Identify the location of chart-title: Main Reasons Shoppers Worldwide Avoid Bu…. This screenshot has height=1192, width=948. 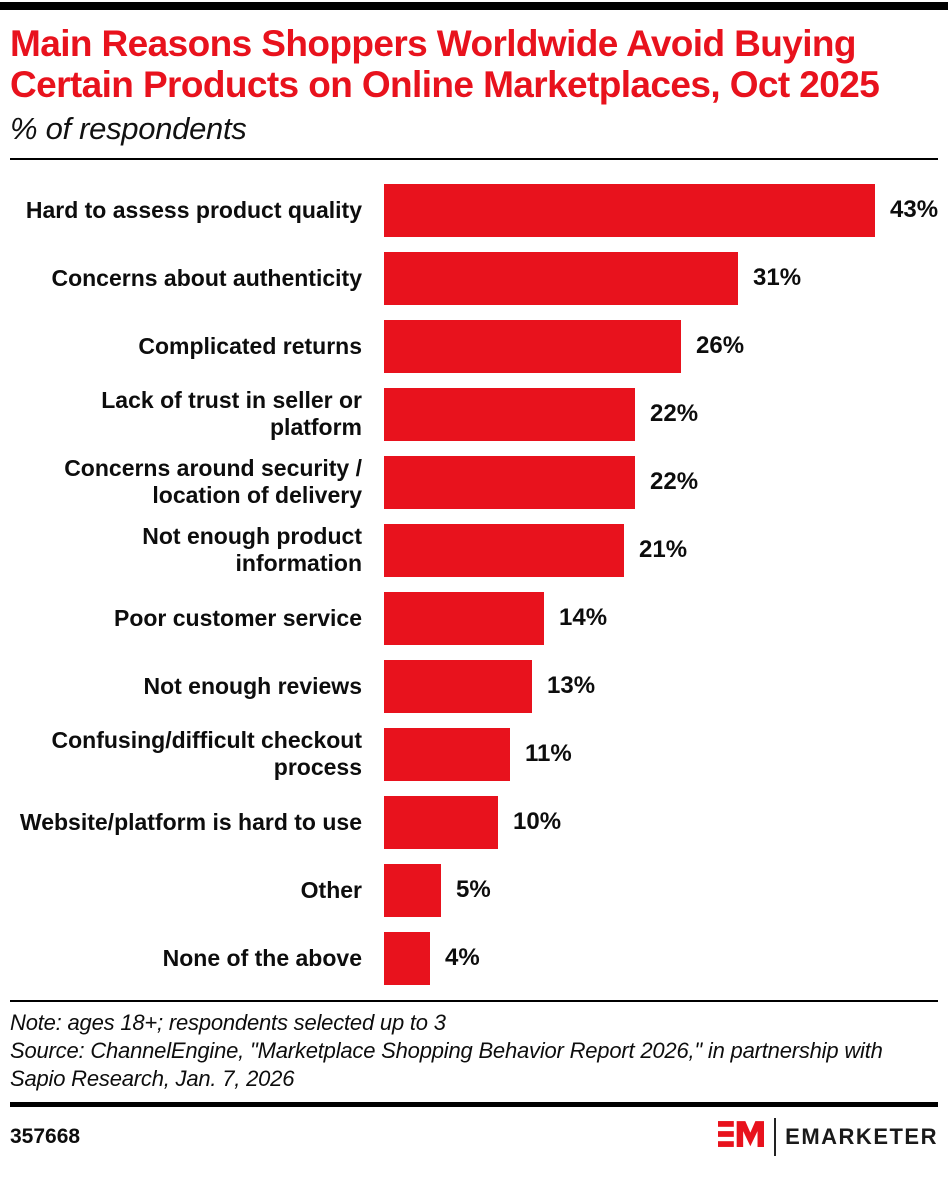
(445, 64).